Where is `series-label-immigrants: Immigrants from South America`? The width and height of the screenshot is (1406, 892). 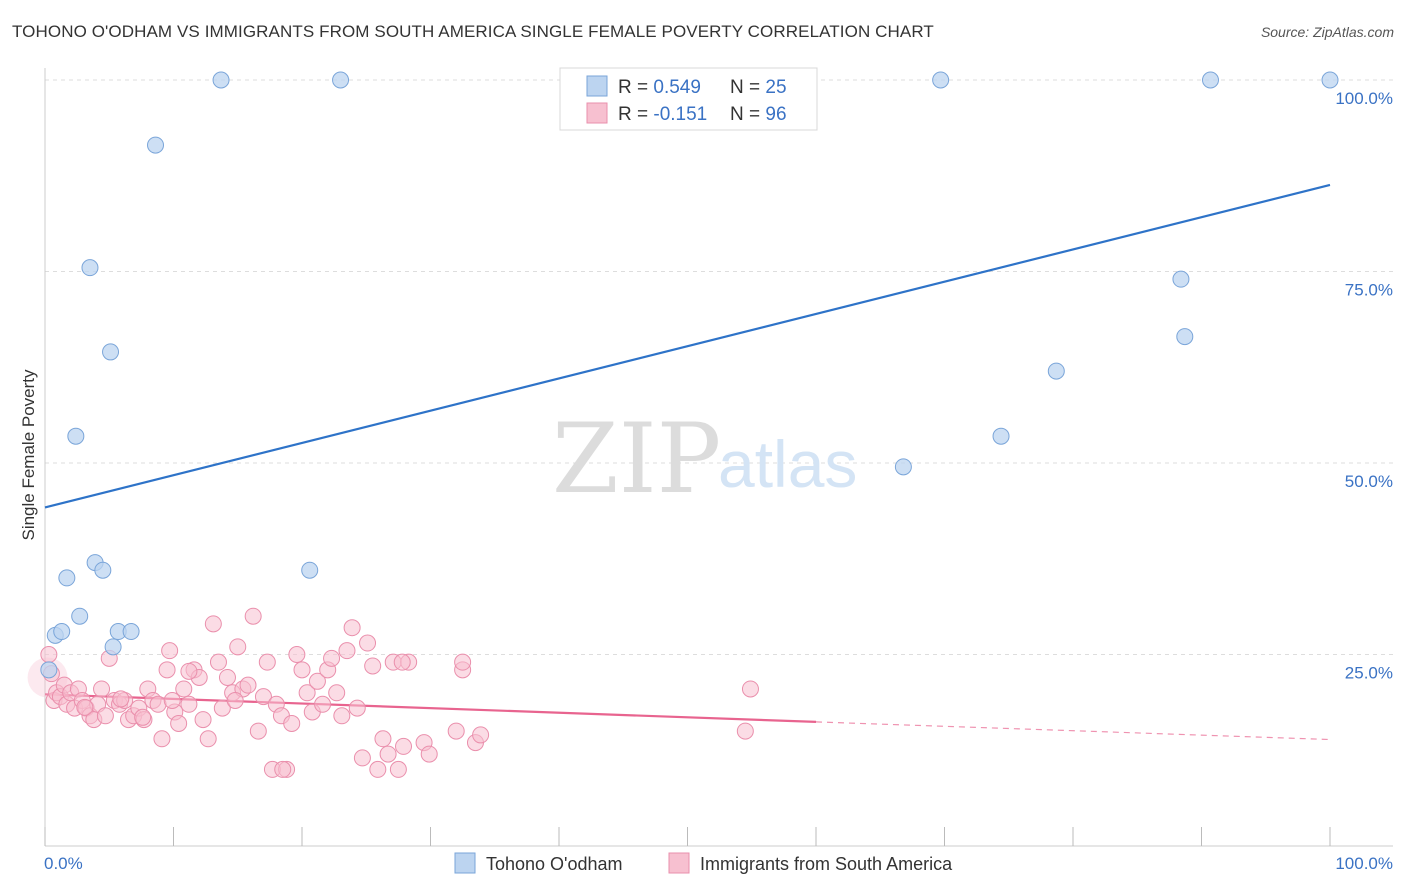 series-label-immigrants: Immigrants from South America is located at coordinates (826, 864).